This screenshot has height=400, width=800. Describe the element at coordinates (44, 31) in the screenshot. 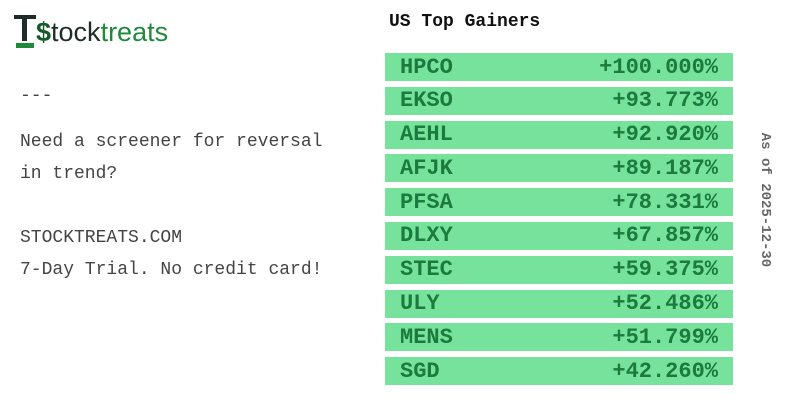

I see `logo-part: $` at that location.